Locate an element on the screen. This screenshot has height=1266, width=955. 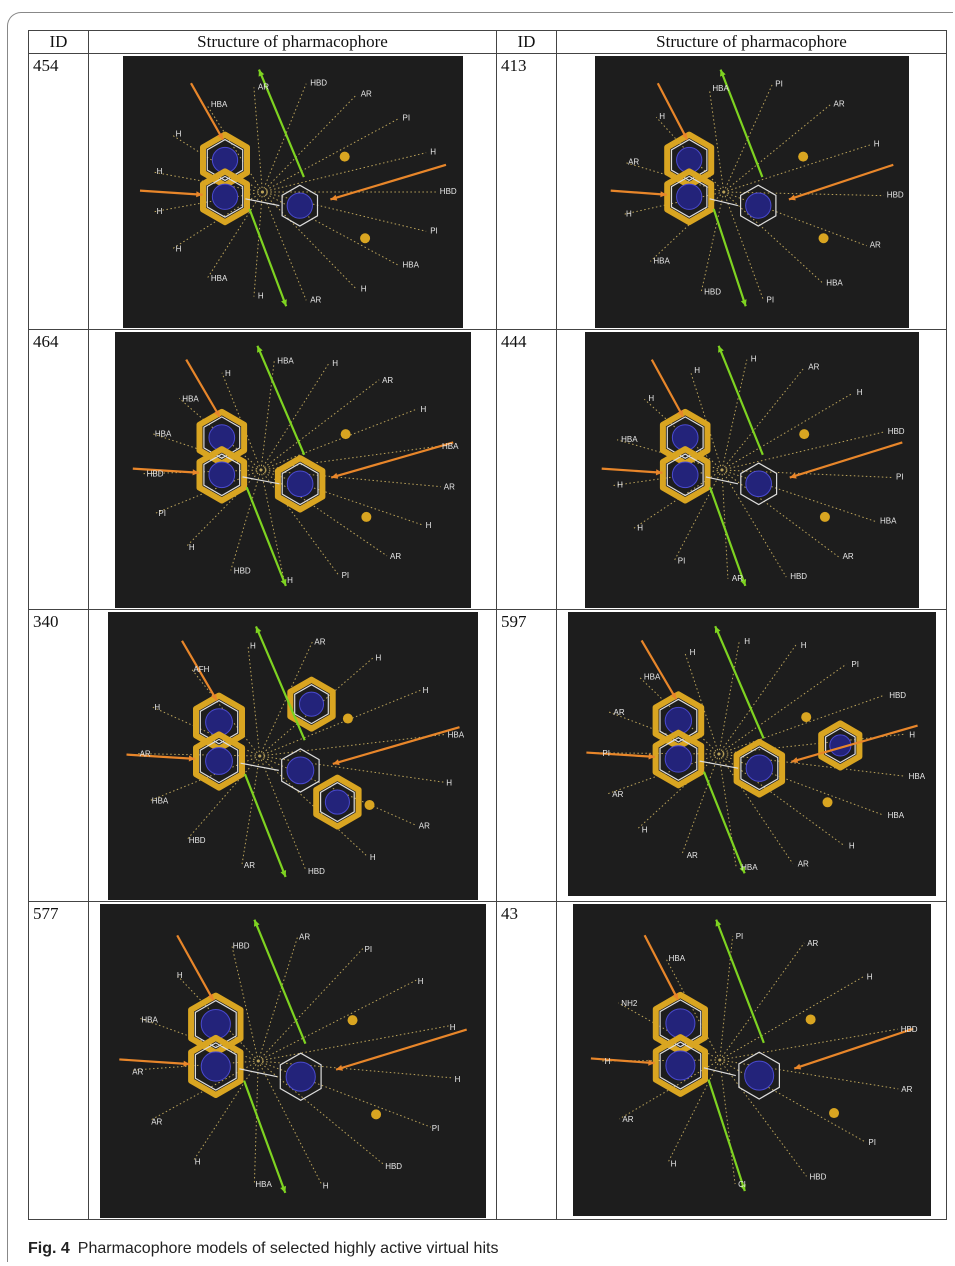
feature-label: NH2 is located at coordinates (629, 1003).